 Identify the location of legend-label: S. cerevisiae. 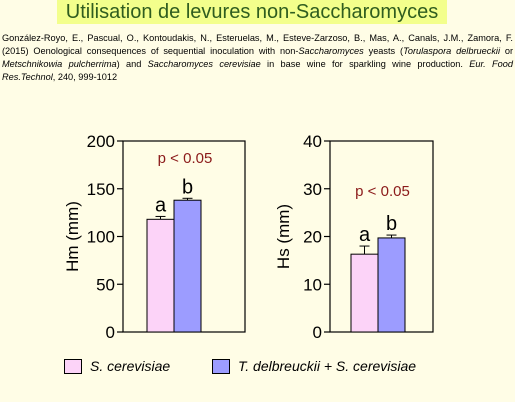
(130, 366).